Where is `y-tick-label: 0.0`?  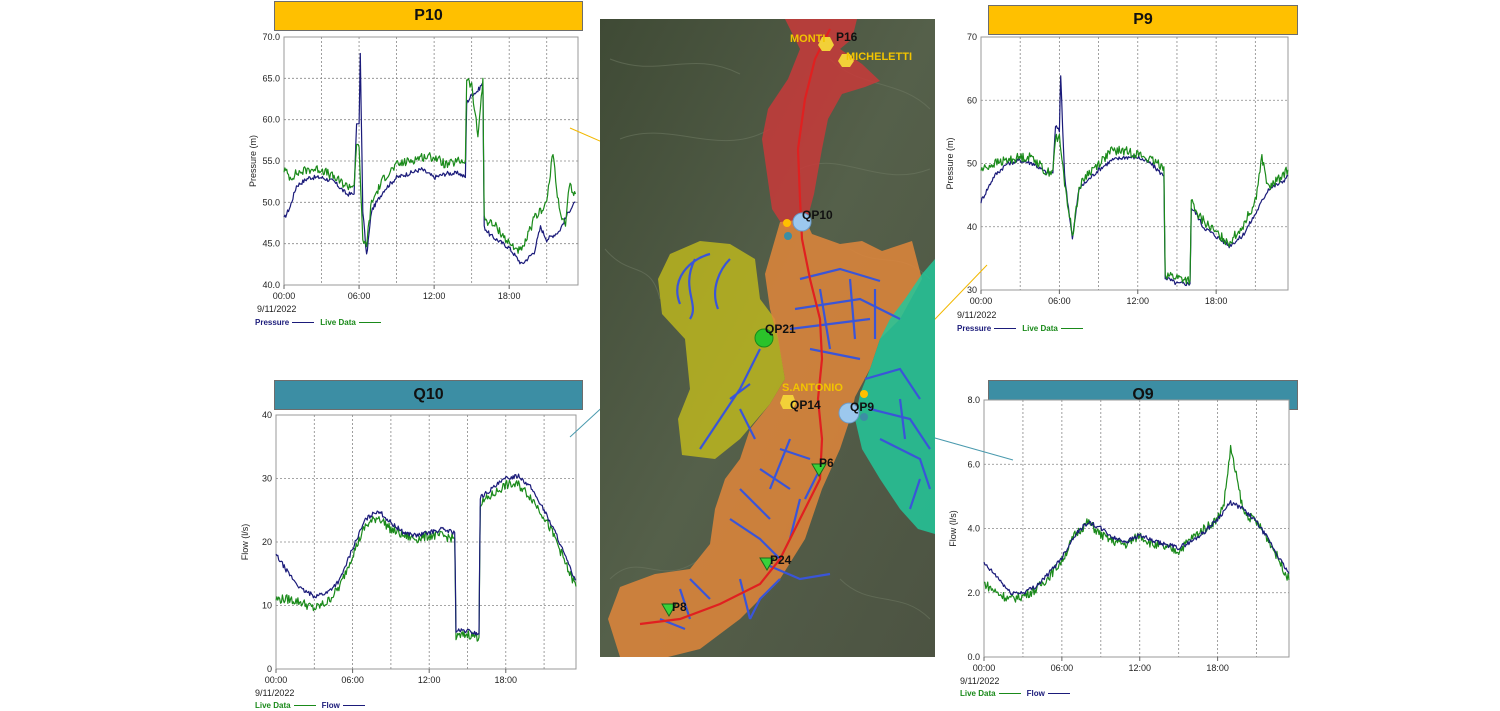 y-tick-label: 0.0 is located at coordinates (973, 657).